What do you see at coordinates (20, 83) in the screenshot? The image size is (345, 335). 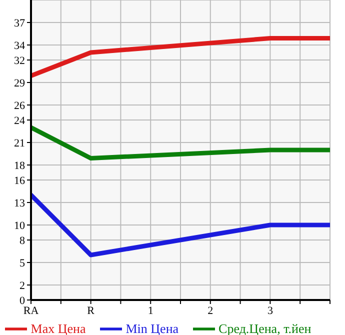 I see `y-tick-label: 29` at bounding box center [20, 83].